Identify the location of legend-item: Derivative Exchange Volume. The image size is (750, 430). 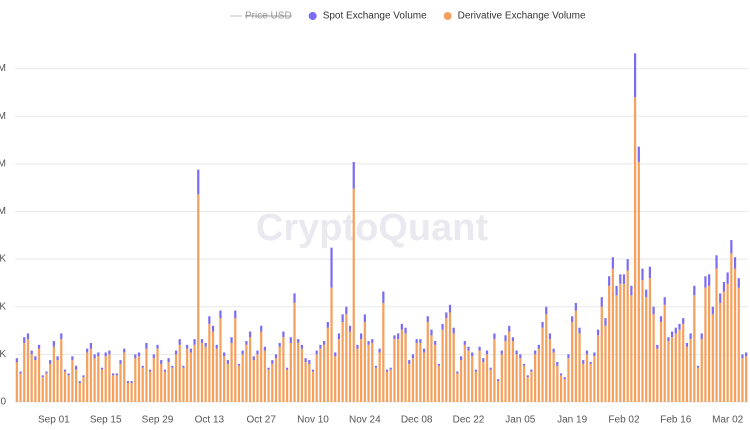
(514, 16).